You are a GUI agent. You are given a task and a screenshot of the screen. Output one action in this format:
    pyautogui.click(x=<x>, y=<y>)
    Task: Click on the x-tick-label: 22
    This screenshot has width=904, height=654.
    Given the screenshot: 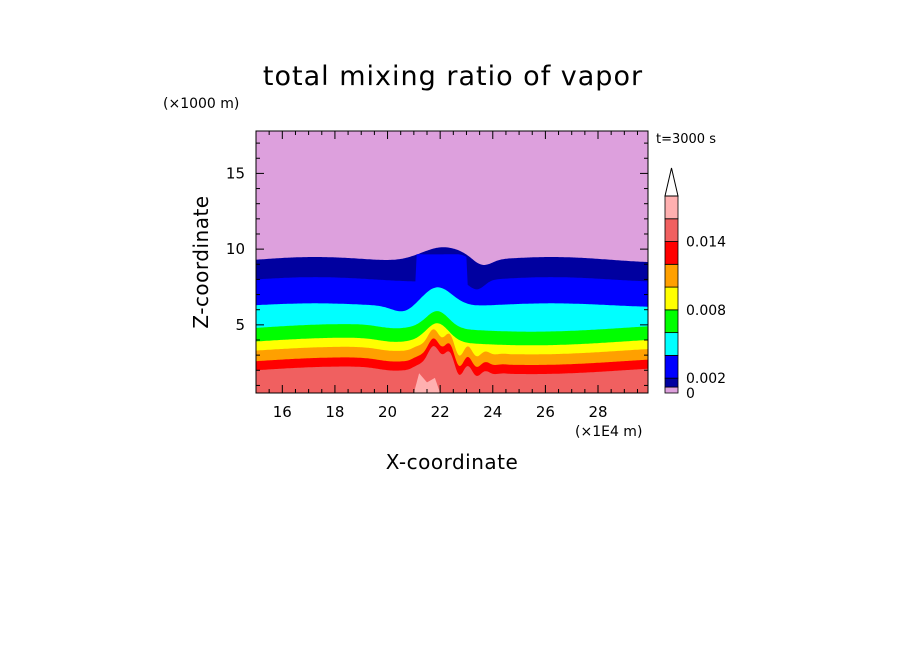 What is the action you would take?
    pyautogui.click(x=440, y=412)
    